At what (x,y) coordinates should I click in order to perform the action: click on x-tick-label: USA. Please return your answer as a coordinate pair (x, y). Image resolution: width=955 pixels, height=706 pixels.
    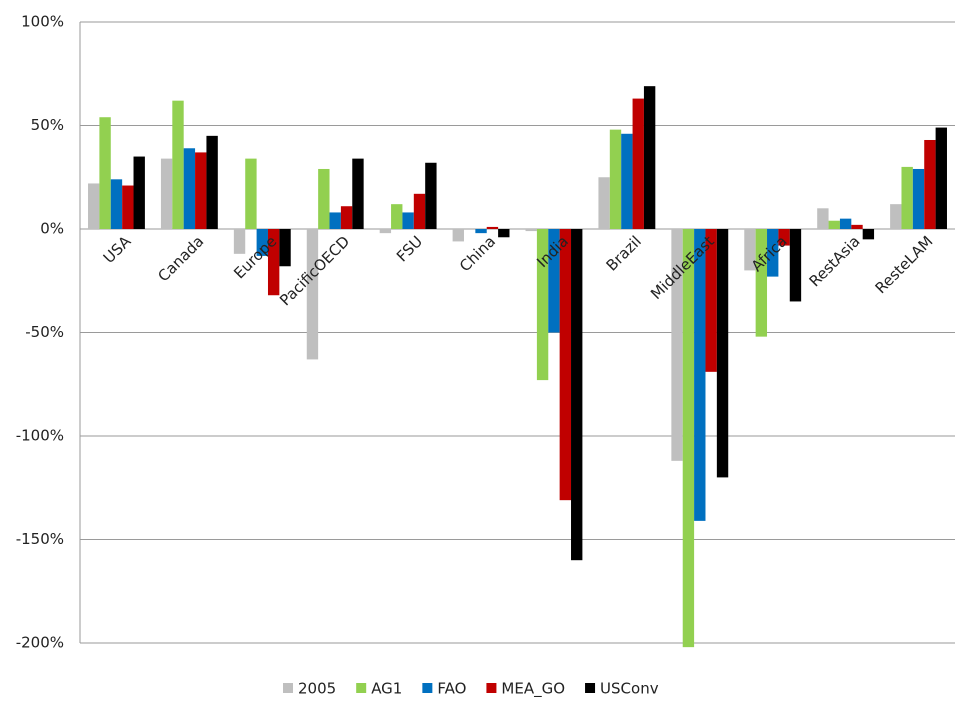
    Looking at the image, I should click on (117, 249).